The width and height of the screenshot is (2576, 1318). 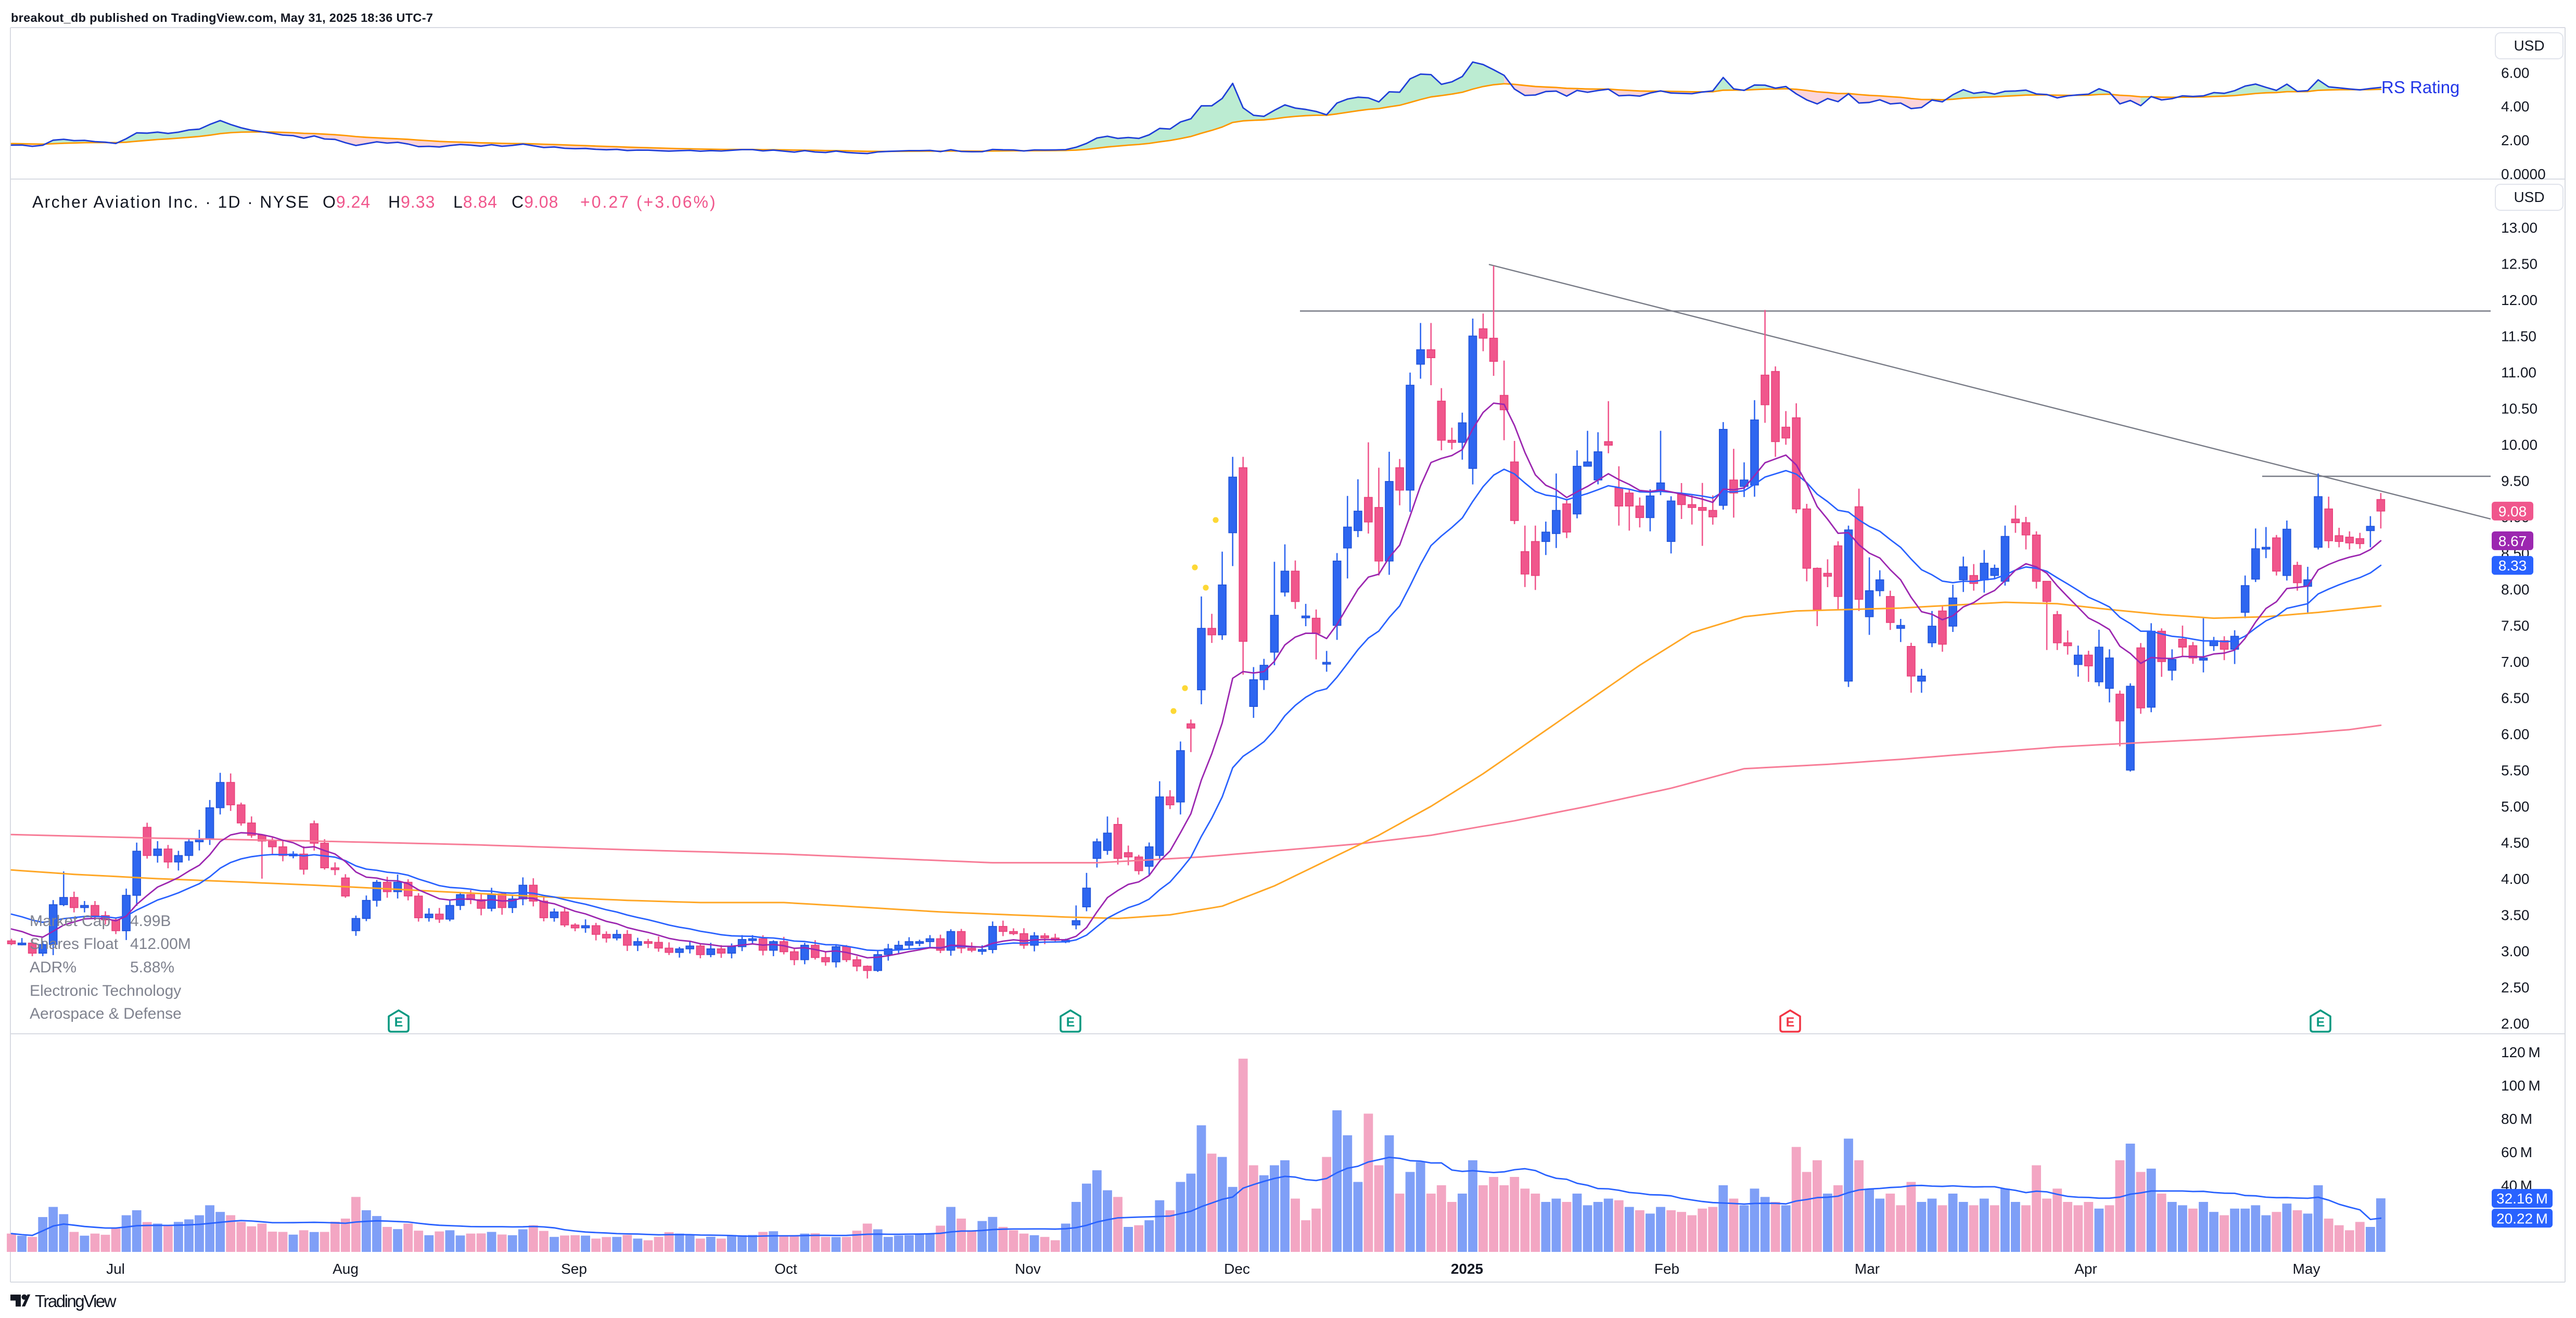 I want to click on svg-text: 8.00, so click(x=2515, y=590).